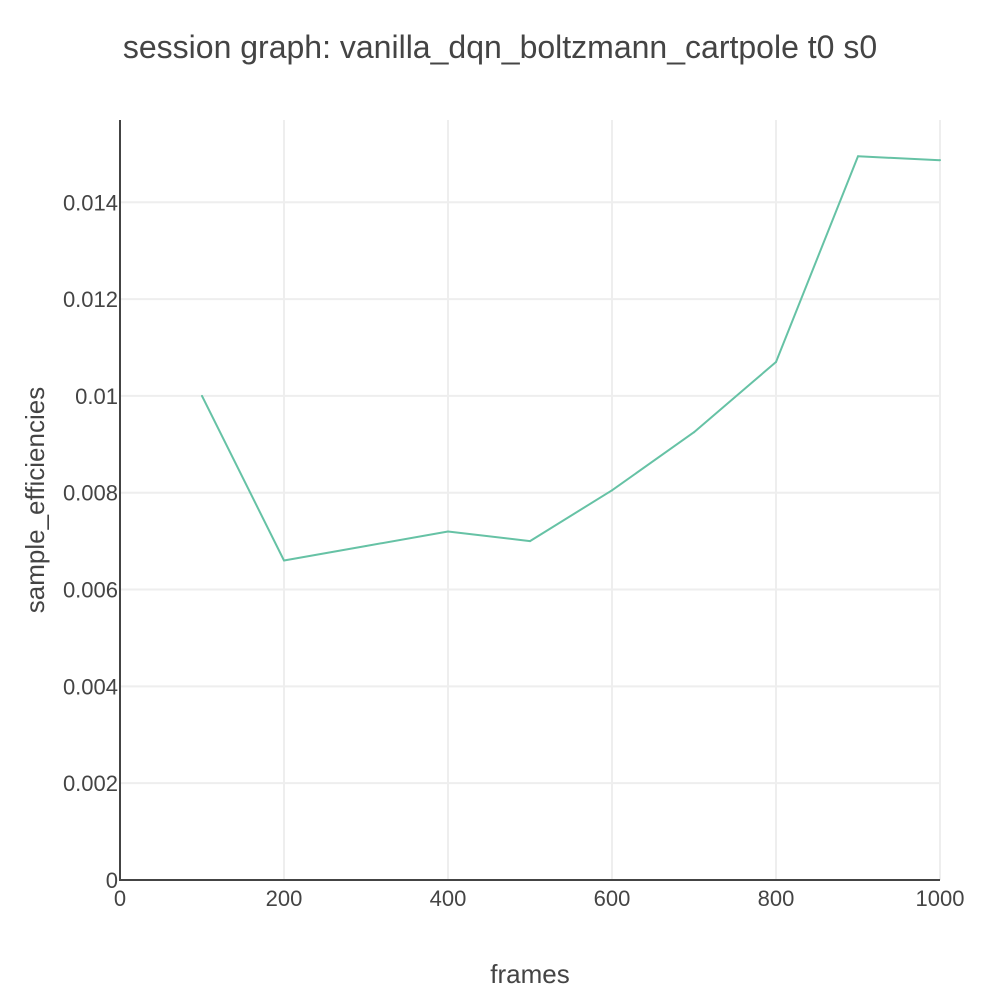  What do you see at coordinates (90, 686) in the screenshot?
I see `y-tick-label: 0.004` at bounding box center [90, 686].